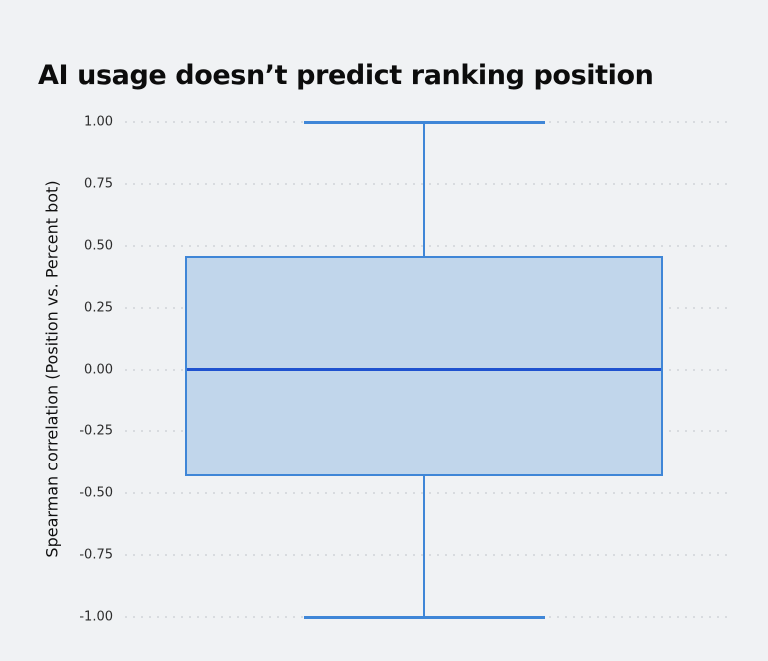 The image size is (768, 661). What do you see at coordinates (98, 122) in the screenshot?
I see `y-tick-label-1.00: 1.00` at bounding box center [98, 122].